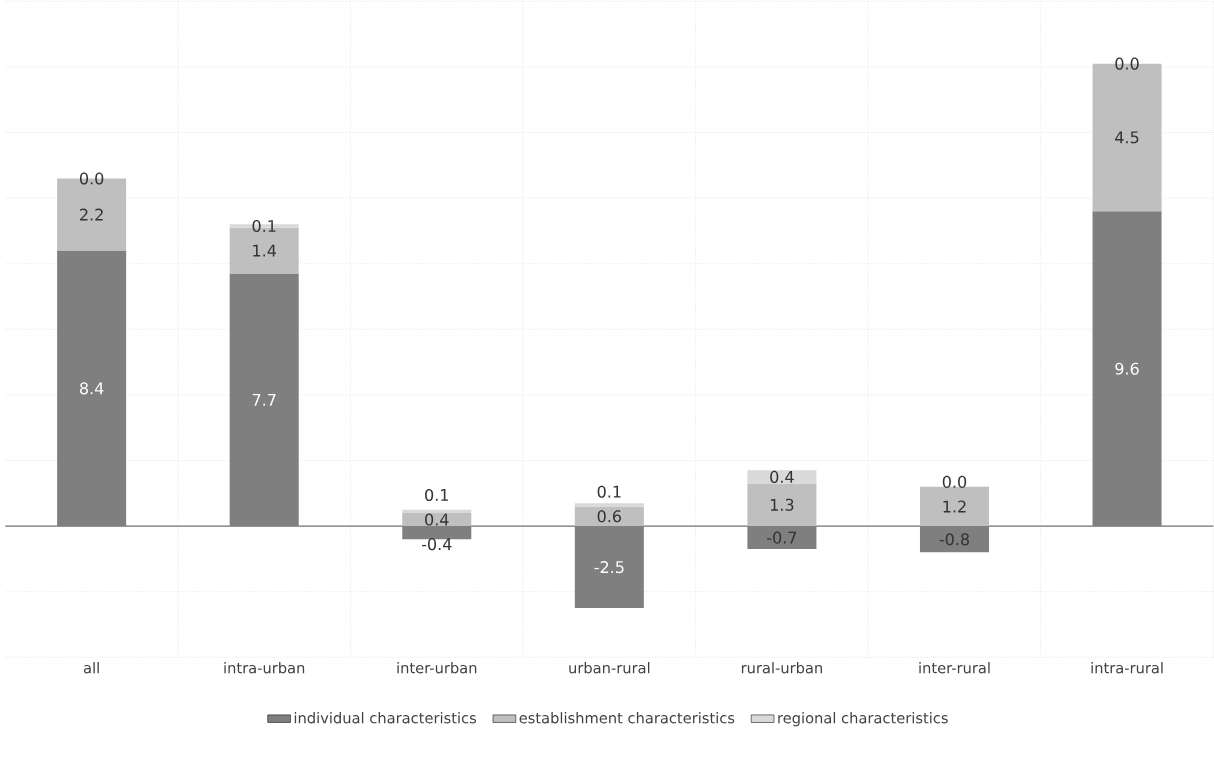 This screenshot has height=760, width=1214. What do you see at coordinates (264, 668) in the screenshot?
I see `x-tick-label: intra-urban` at bounding box center [264, 668].